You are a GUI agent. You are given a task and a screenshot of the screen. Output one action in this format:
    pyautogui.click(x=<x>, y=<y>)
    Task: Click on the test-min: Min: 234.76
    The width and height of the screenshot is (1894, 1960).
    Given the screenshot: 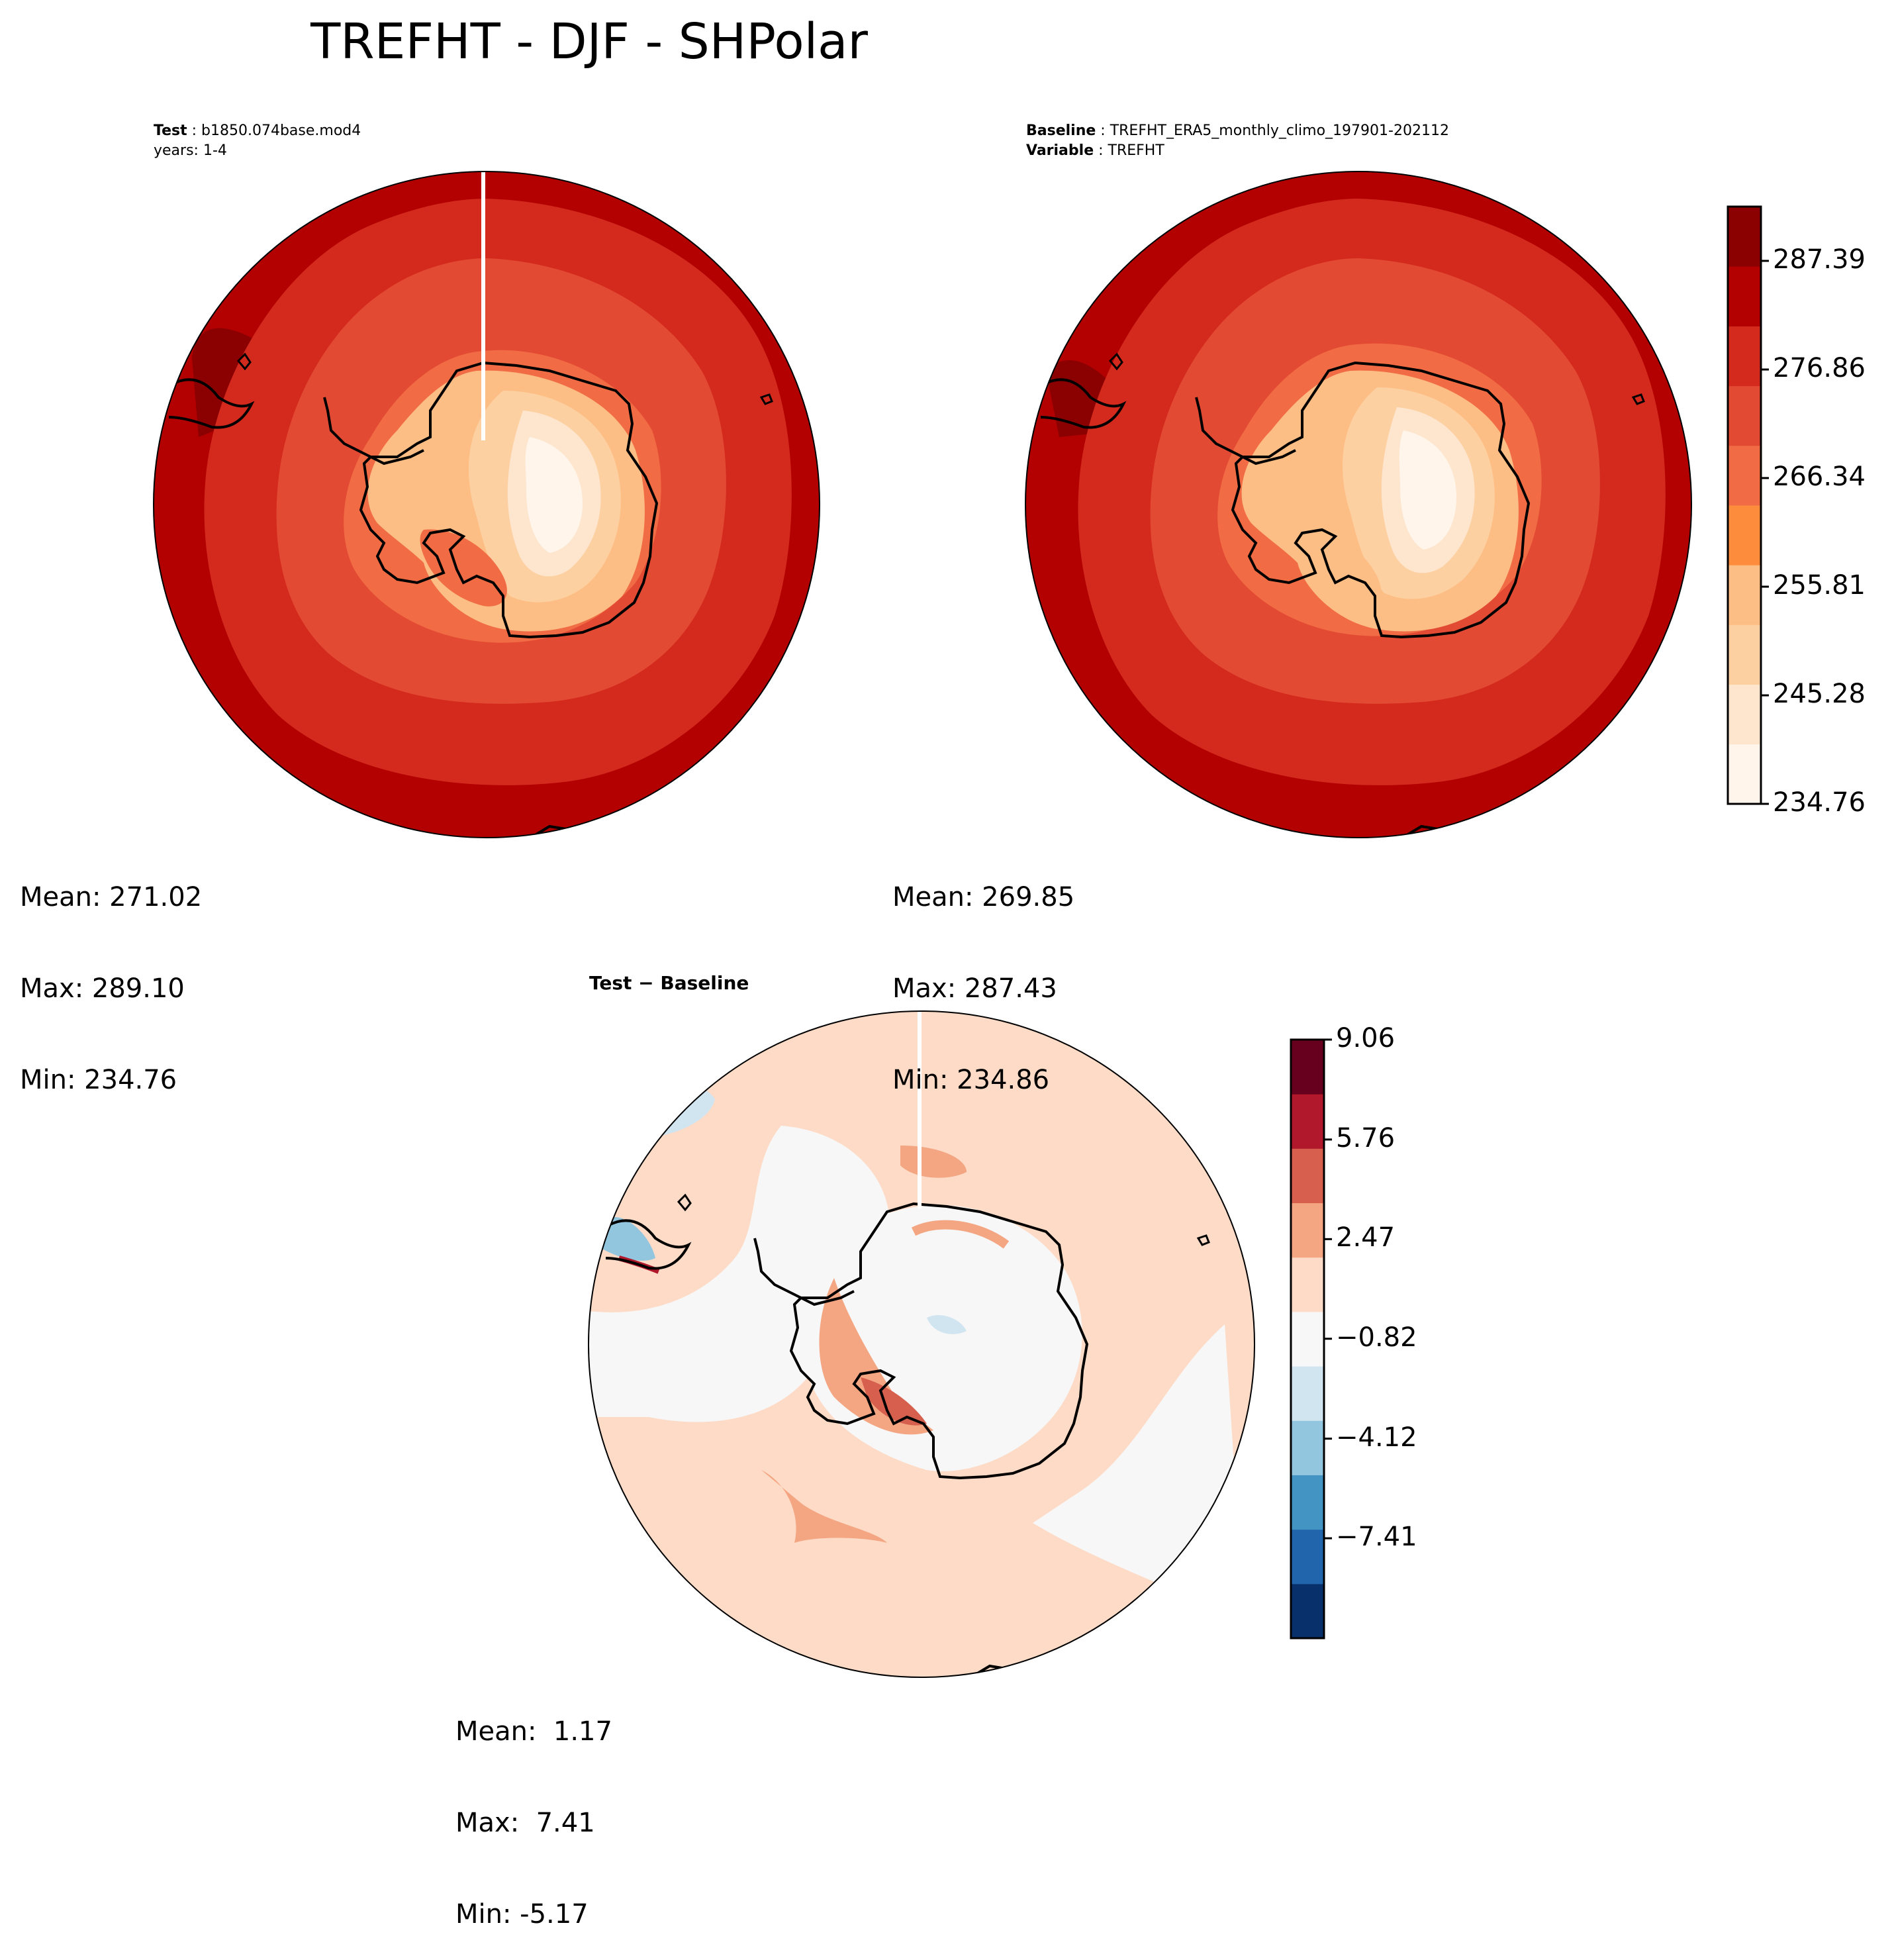 What is the action you would take?
    pyautogui.click(x=98, y=1080)
    